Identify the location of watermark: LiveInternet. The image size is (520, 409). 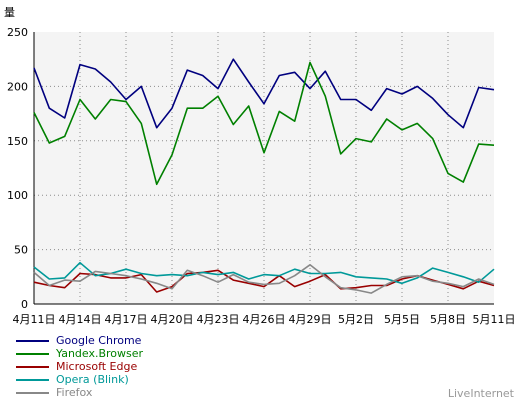
(480, 393).